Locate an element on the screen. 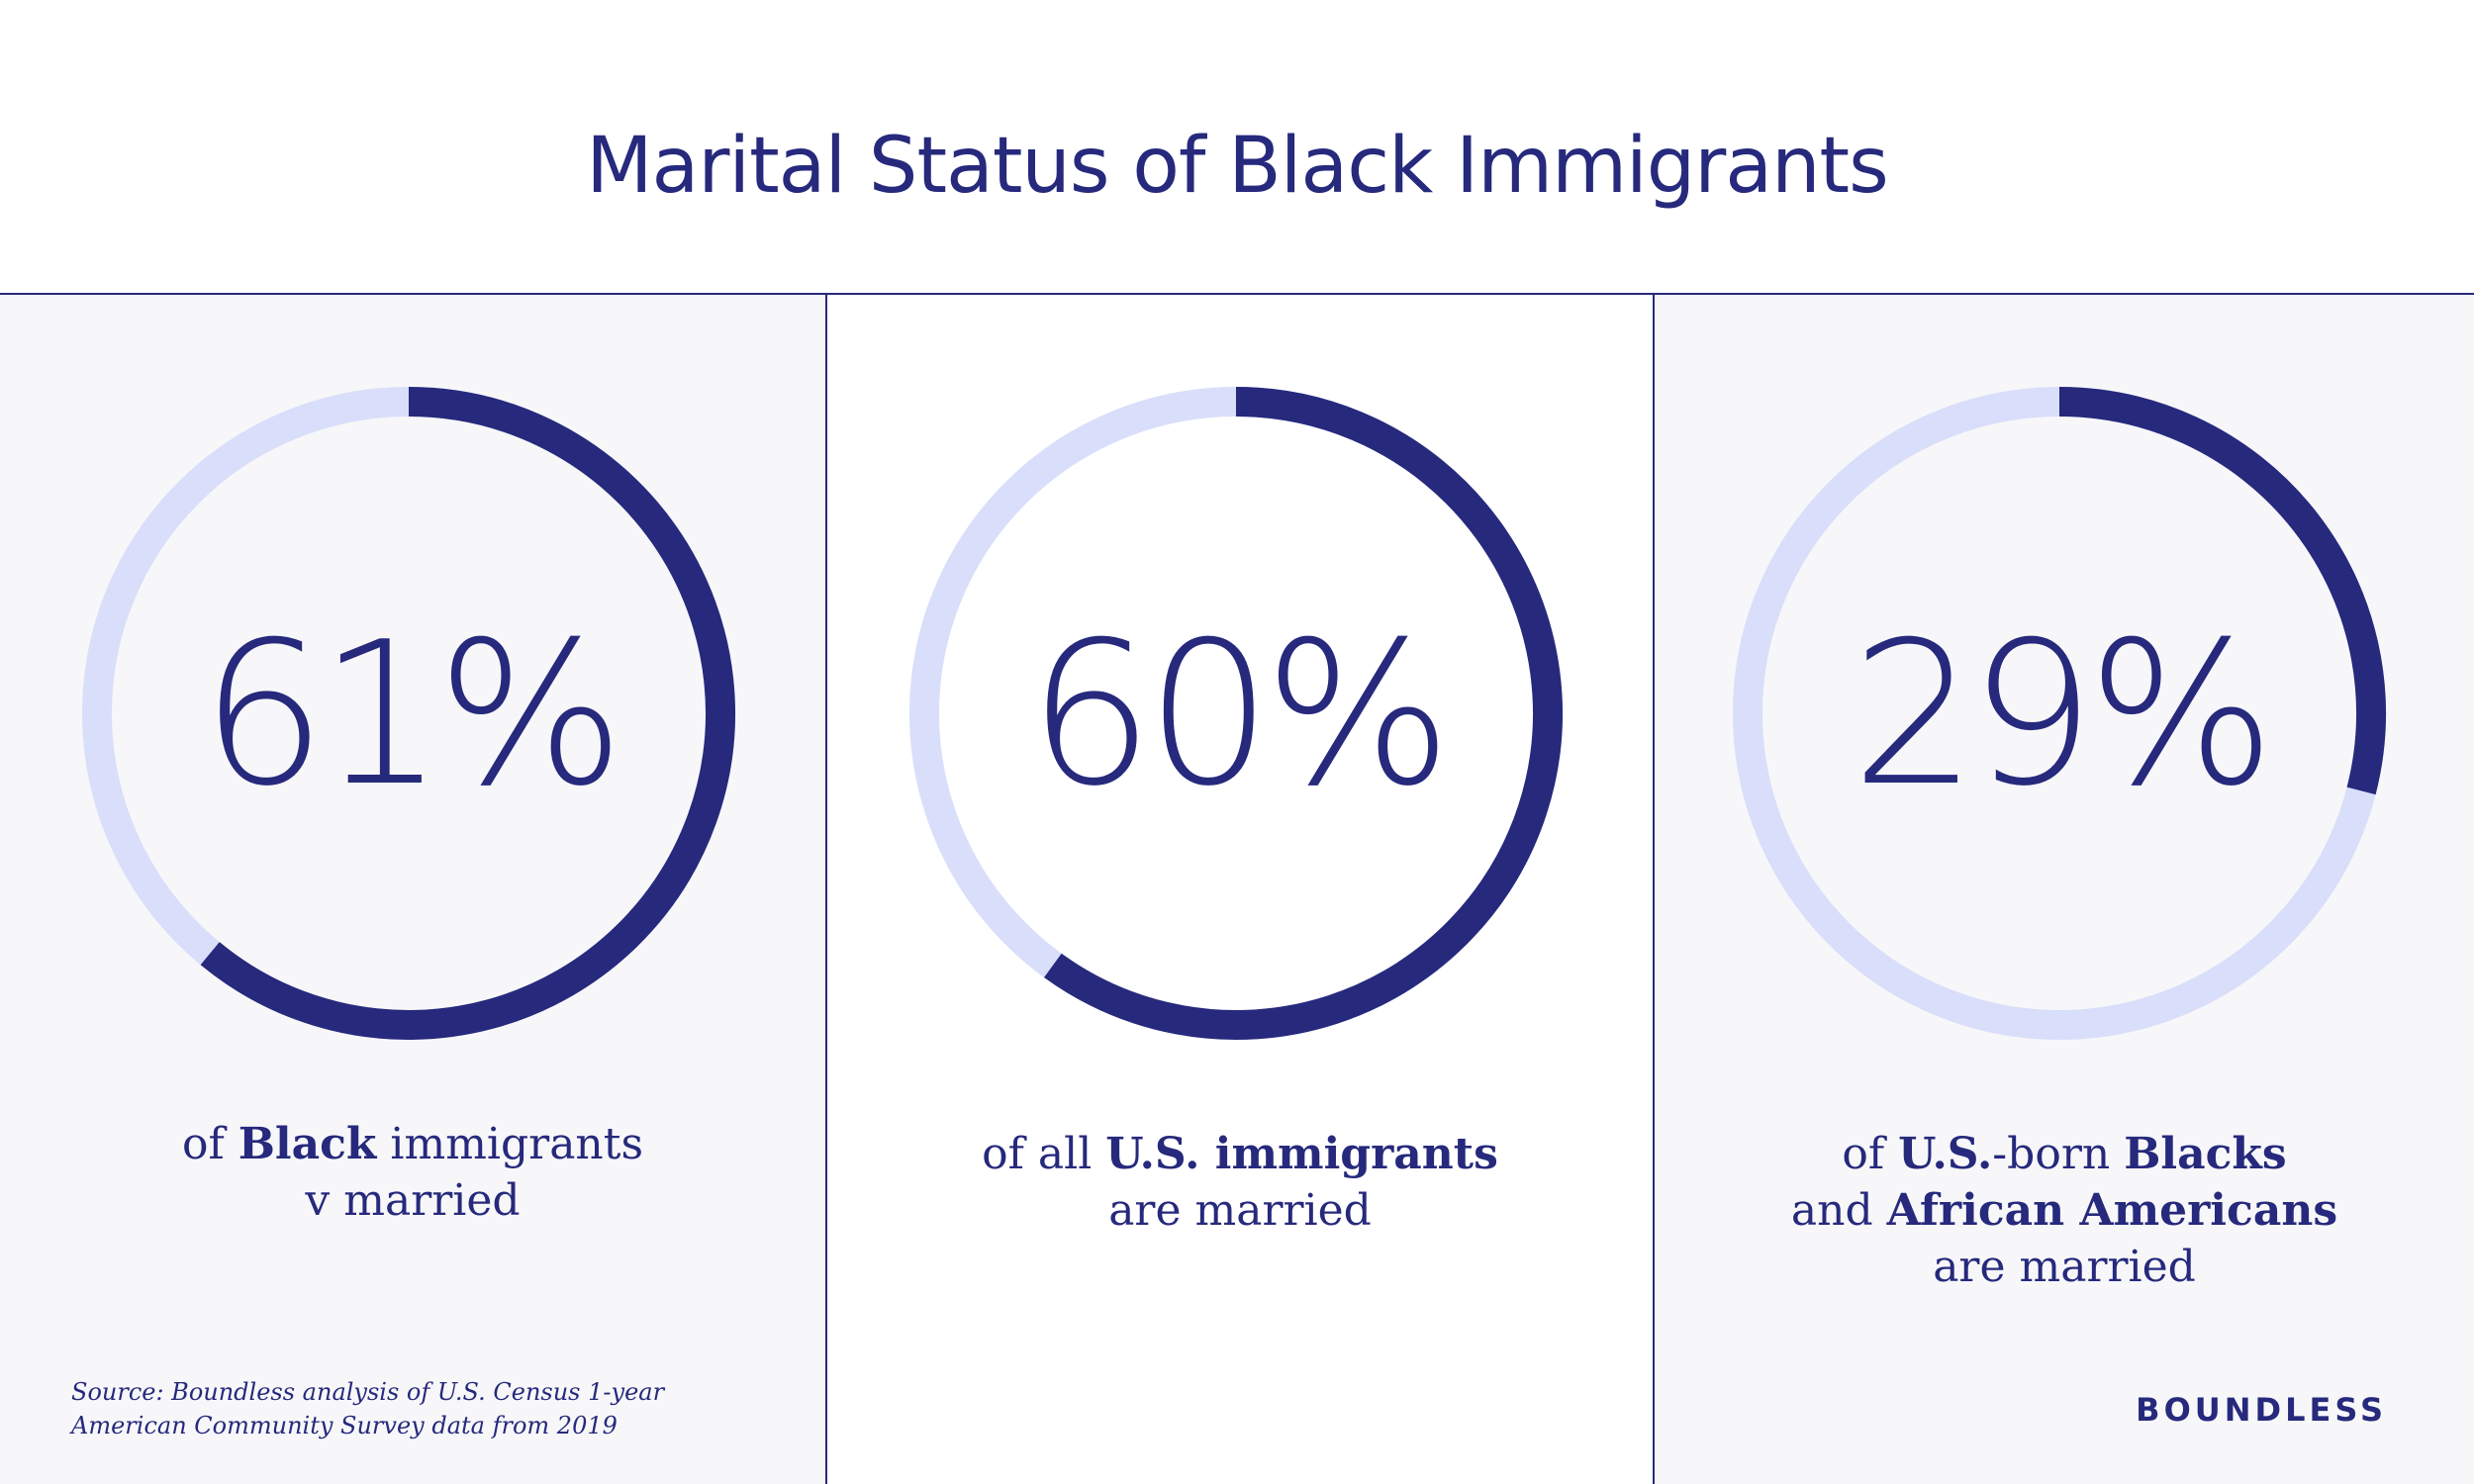 The width and height of the screenshot is (2474, 1484). donut-chart-black-immigrants: 61% is located at coordinates (409, 713).